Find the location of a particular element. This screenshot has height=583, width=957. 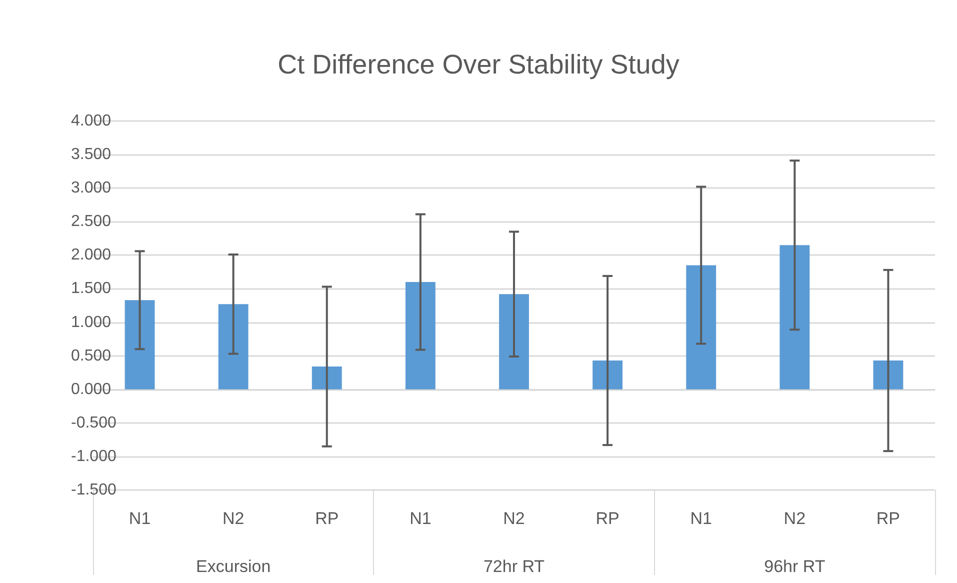

y-tick-label: 2.500 is located at coordinates (91, 221).